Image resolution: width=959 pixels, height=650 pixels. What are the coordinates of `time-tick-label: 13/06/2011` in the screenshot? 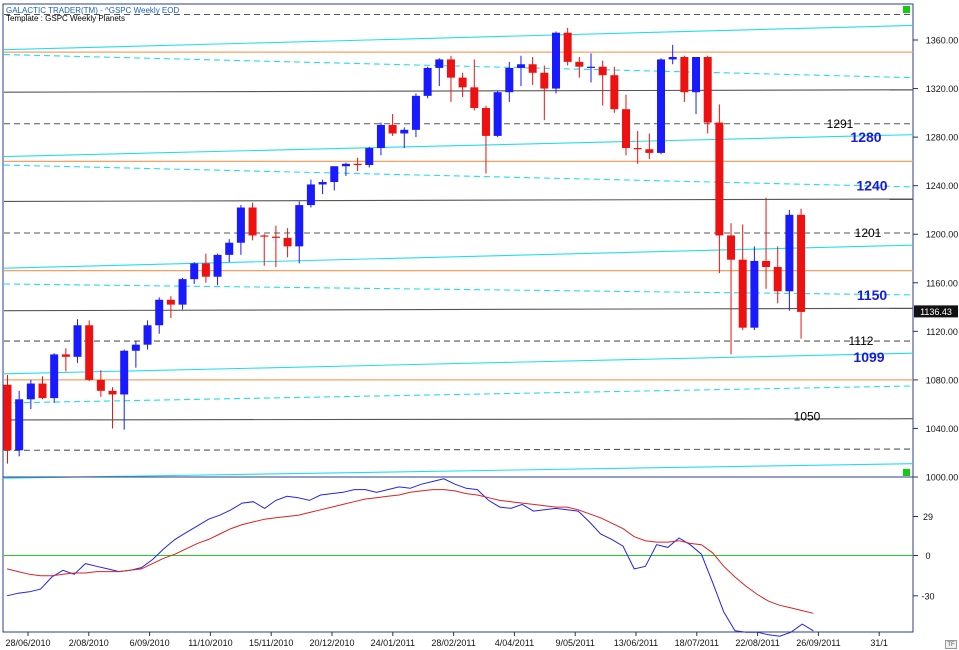 It's located at (636, 643).